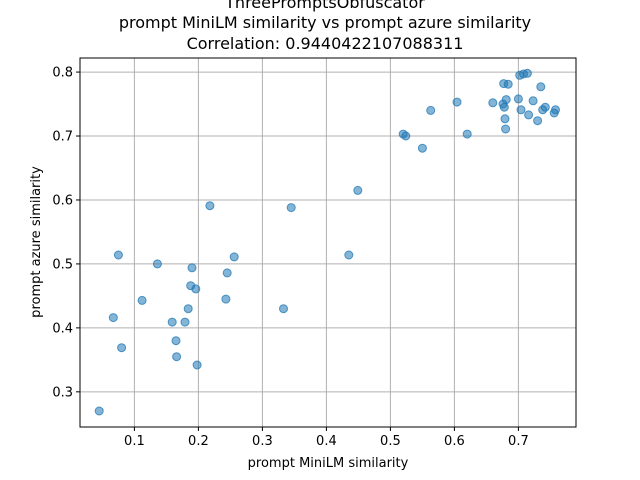 Image resolution: width=640 pixels, height=480 pixels. I want to click on x-tick-label: 0.4, so click(326, 441).